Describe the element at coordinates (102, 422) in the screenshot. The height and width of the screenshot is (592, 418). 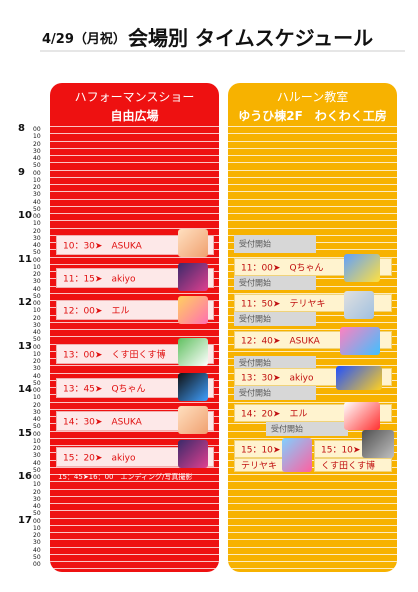
I see `slot-label: 14：30➤ ASUKA` at that location.